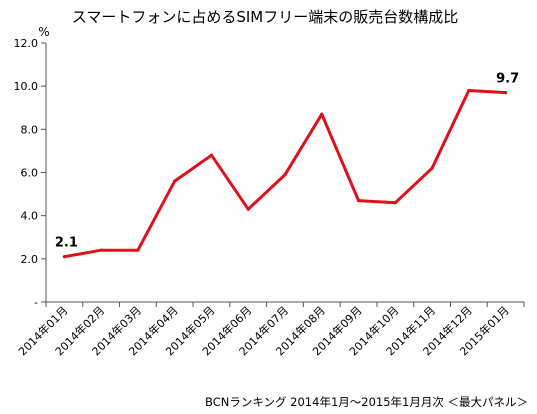 The height and width of the screenshot is (414, 537). Describe the element at coordinates (30, 259) in the screenshot. I see `y-tick-label: 2.0` at that location.